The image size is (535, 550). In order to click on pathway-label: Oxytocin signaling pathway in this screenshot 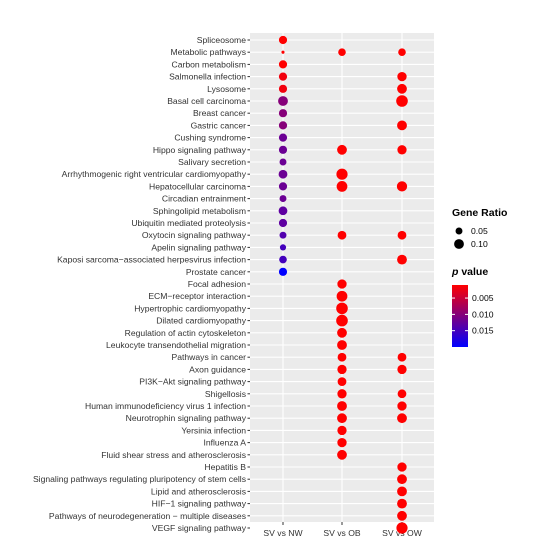, I will do `click(194, 235)`.